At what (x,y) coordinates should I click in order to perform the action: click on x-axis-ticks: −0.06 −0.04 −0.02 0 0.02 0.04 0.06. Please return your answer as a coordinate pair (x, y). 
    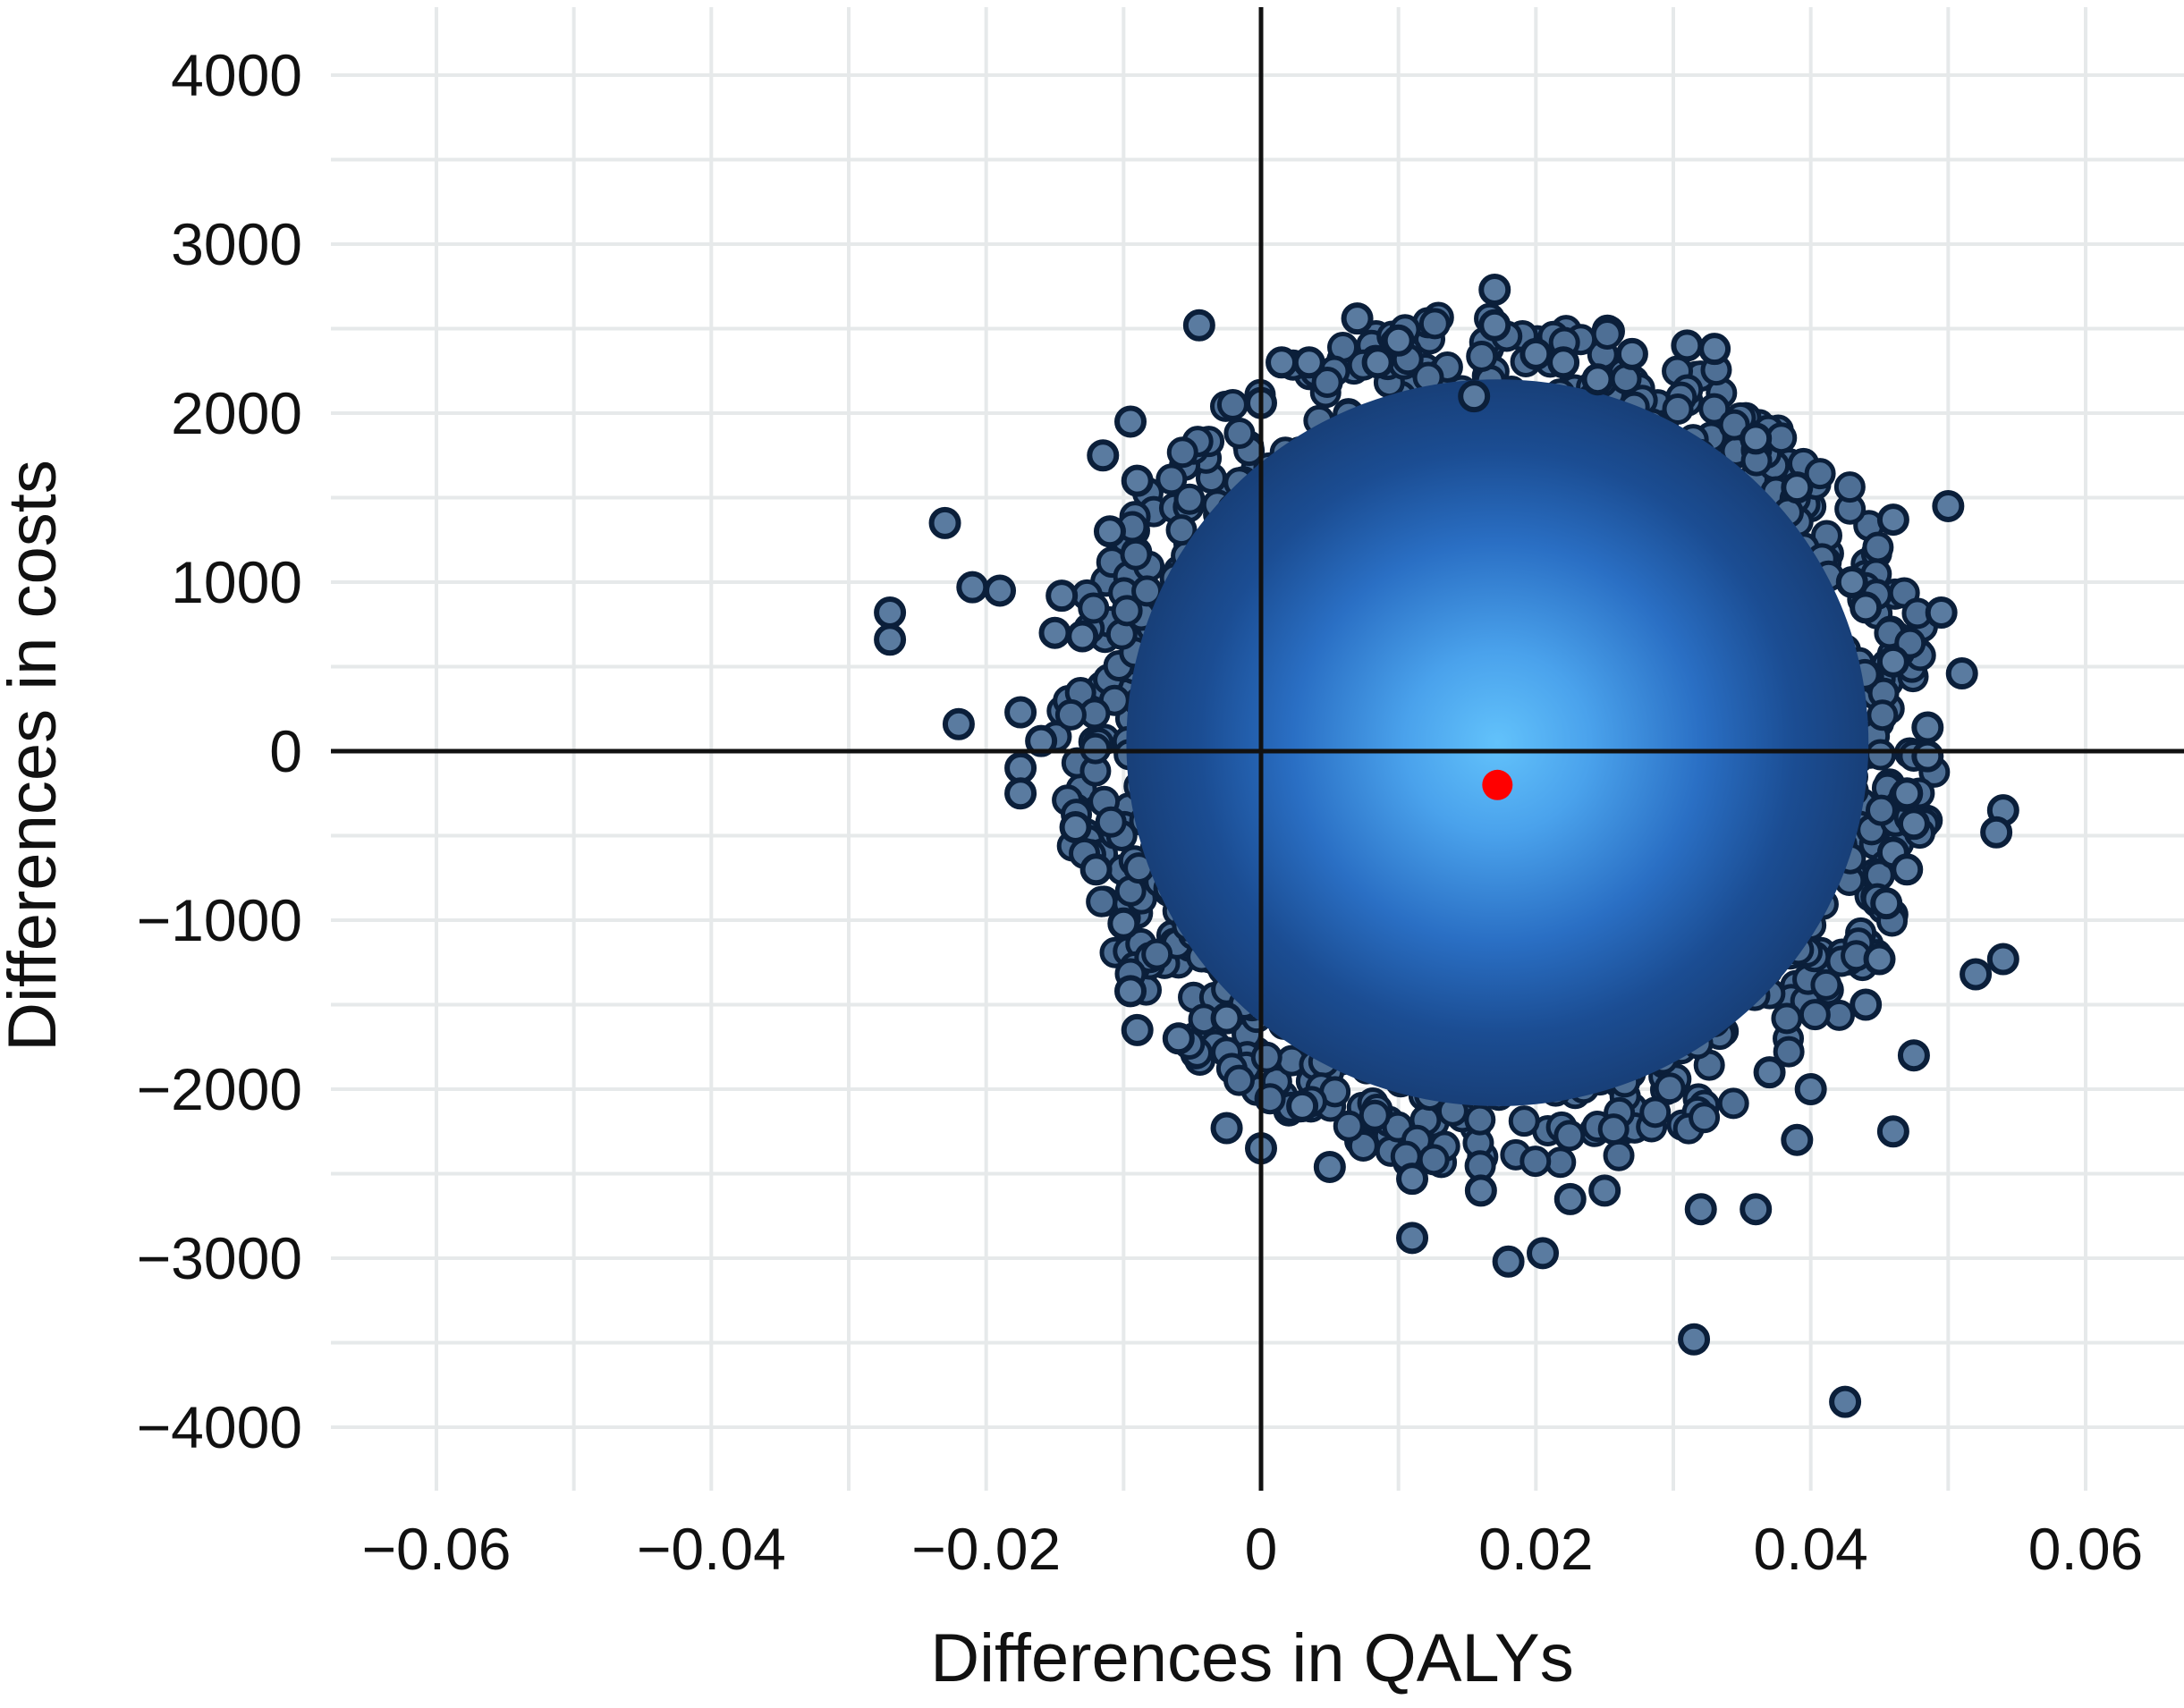
    Looking at the image, I should click on (1252, 1549).